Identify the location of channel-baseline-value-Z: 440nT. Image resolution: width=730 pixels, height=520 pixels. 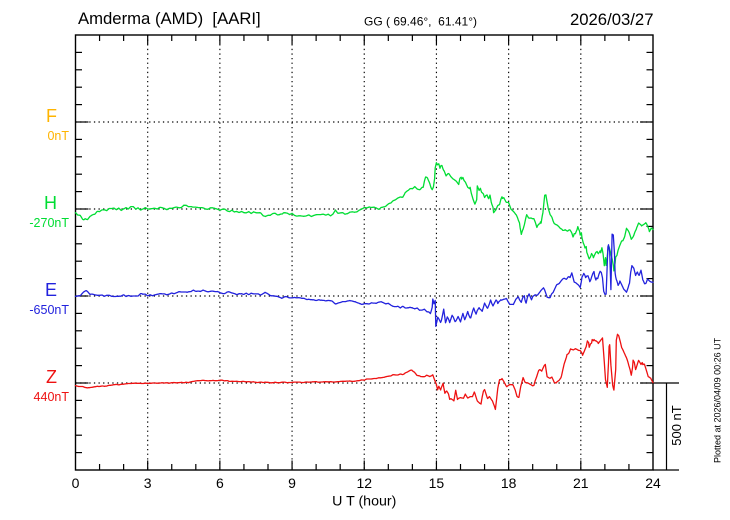
(52, 397).